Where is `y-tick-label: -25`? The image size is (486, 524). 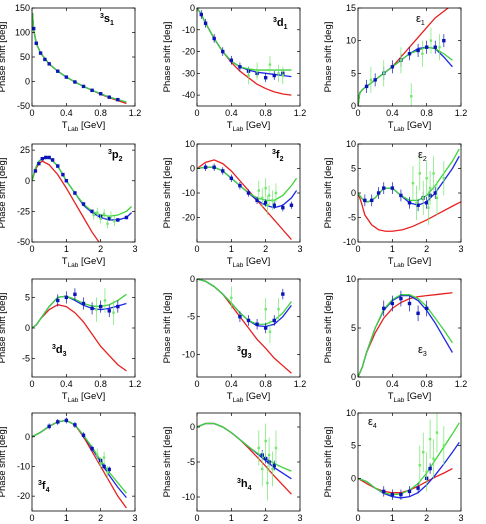 y-tick-label: -25 is located at coordinates (23, 211).